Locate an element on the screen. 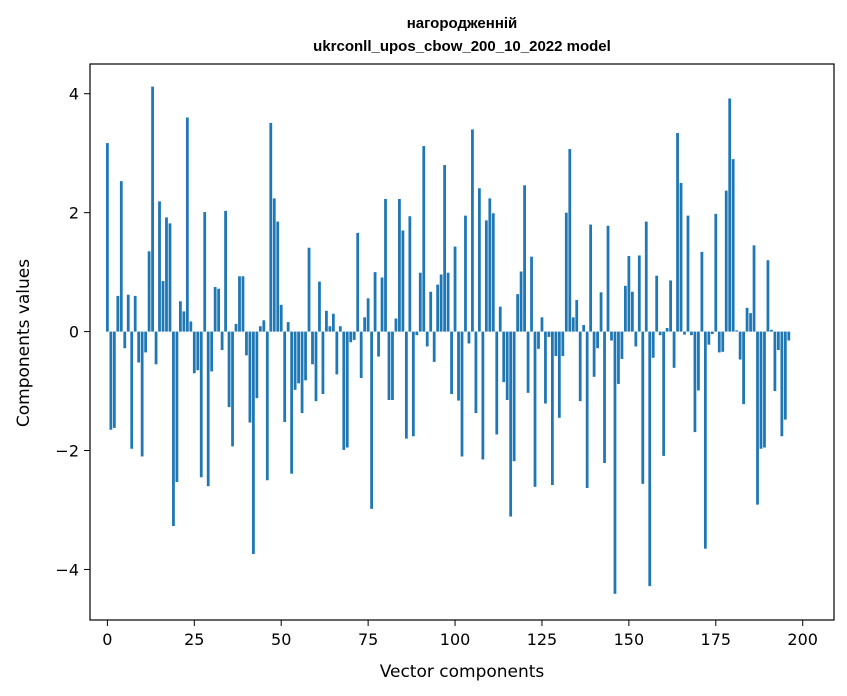 This screenshot has width=847, height=696. x-tick-label-175: 175 is located at coordinates (716, 639).